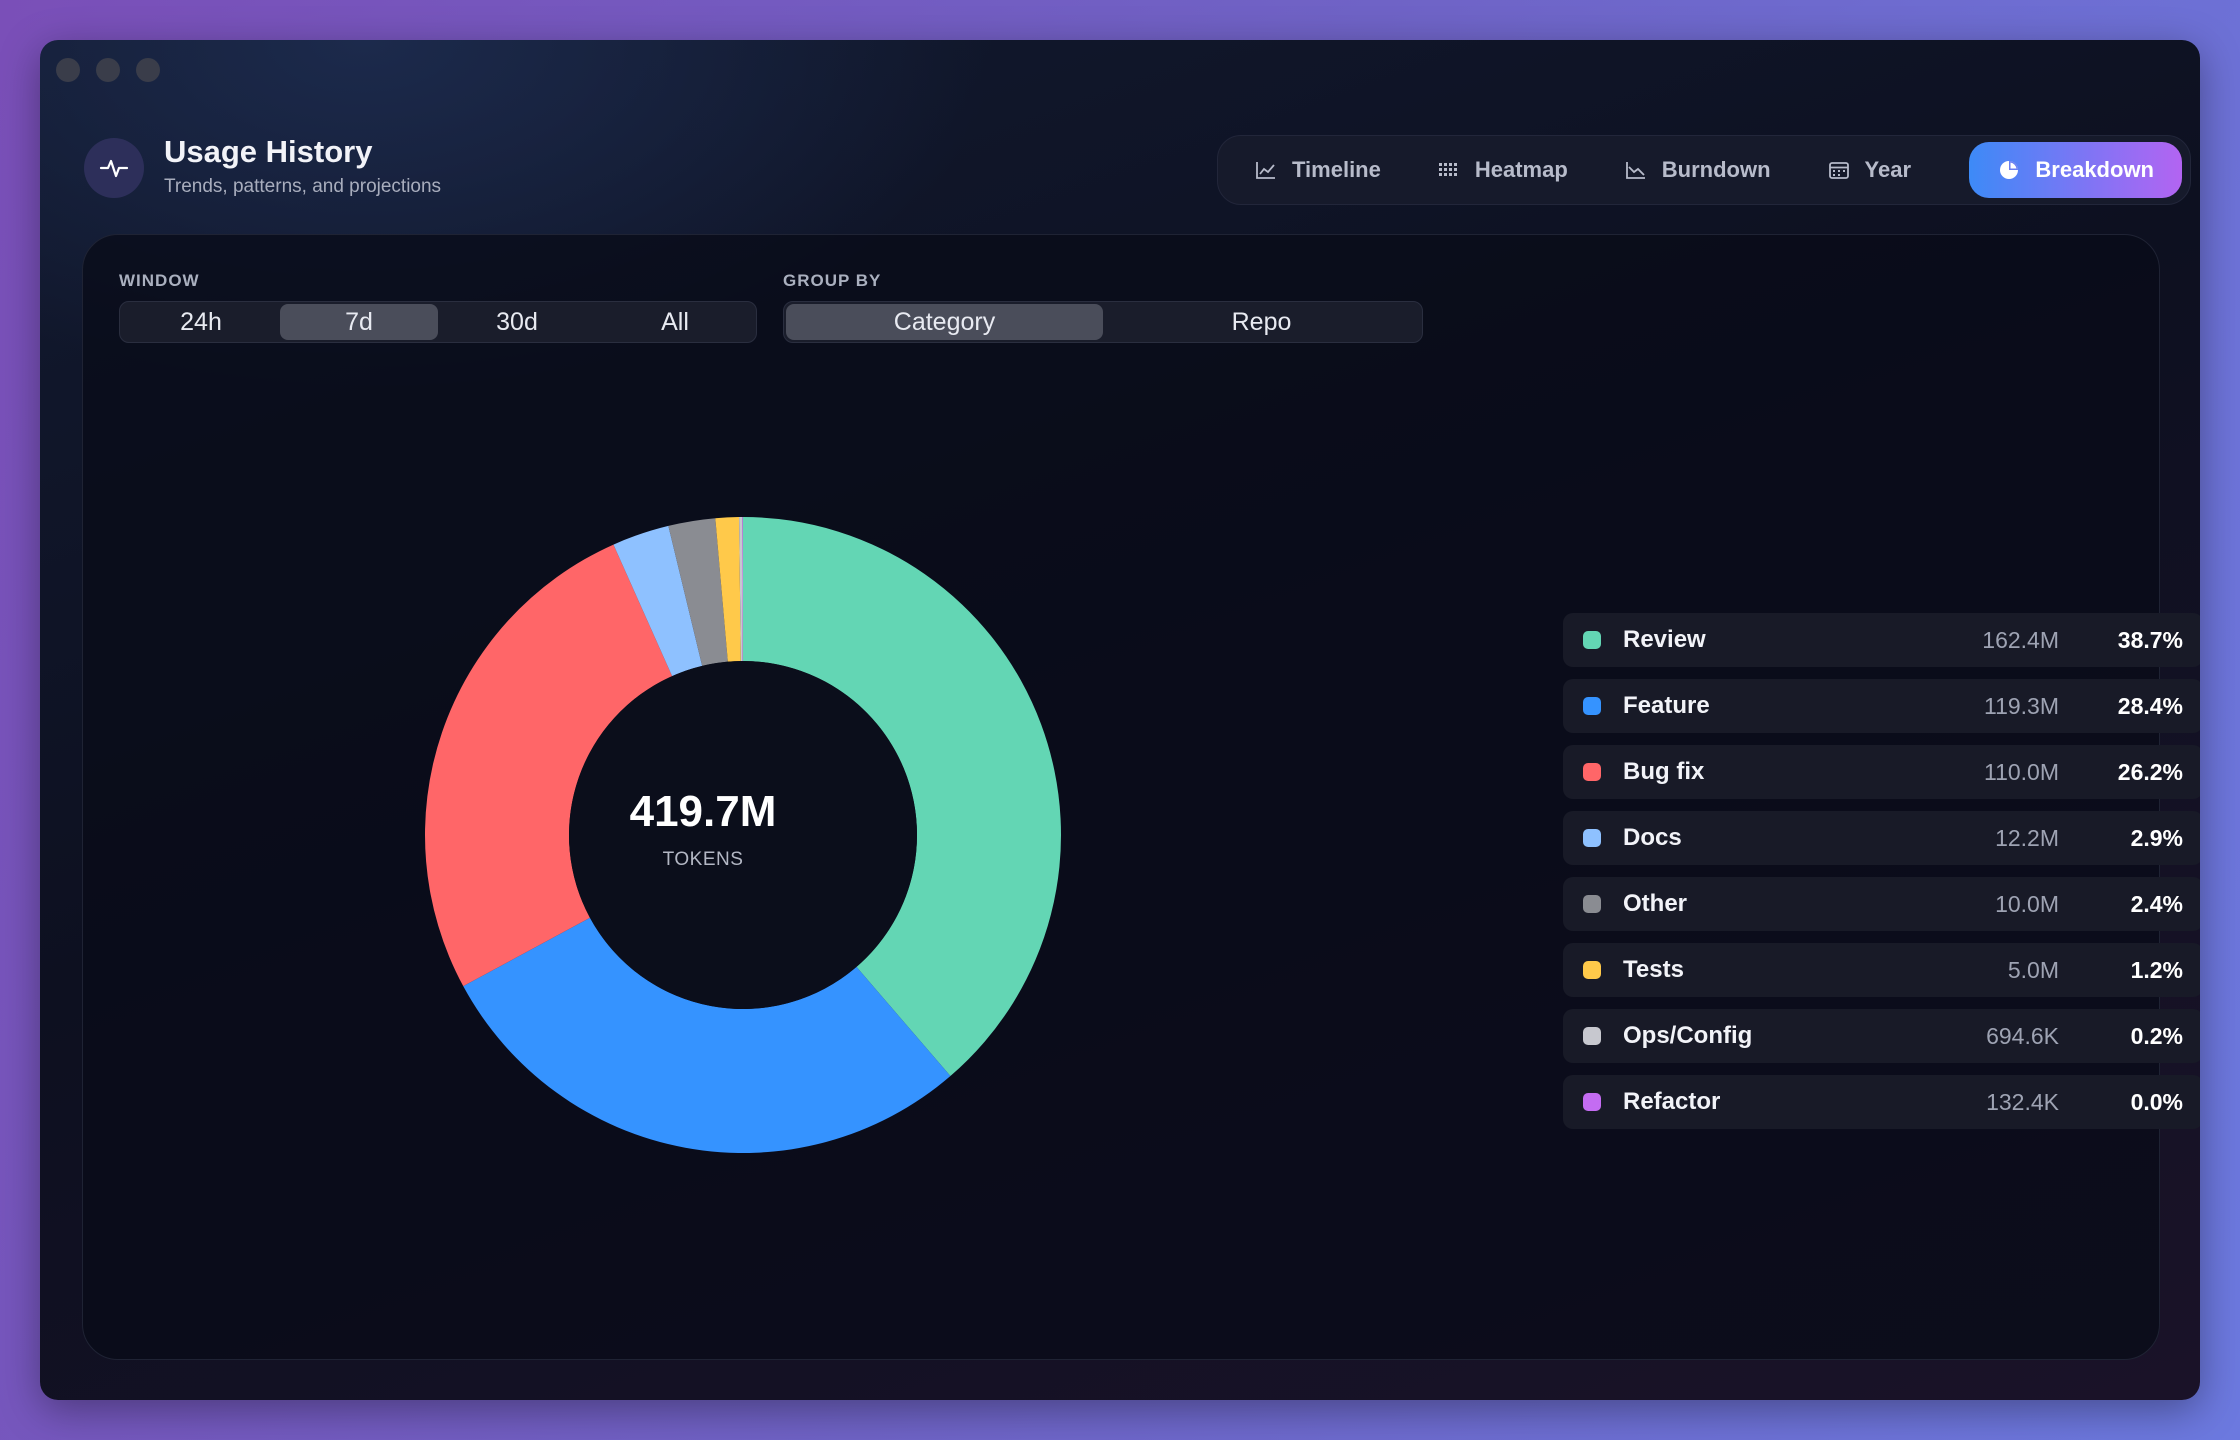  Describe the element at coordinates (2156, 1035) in the screenshot. I see `legend-percent: 0.2%` at that location.